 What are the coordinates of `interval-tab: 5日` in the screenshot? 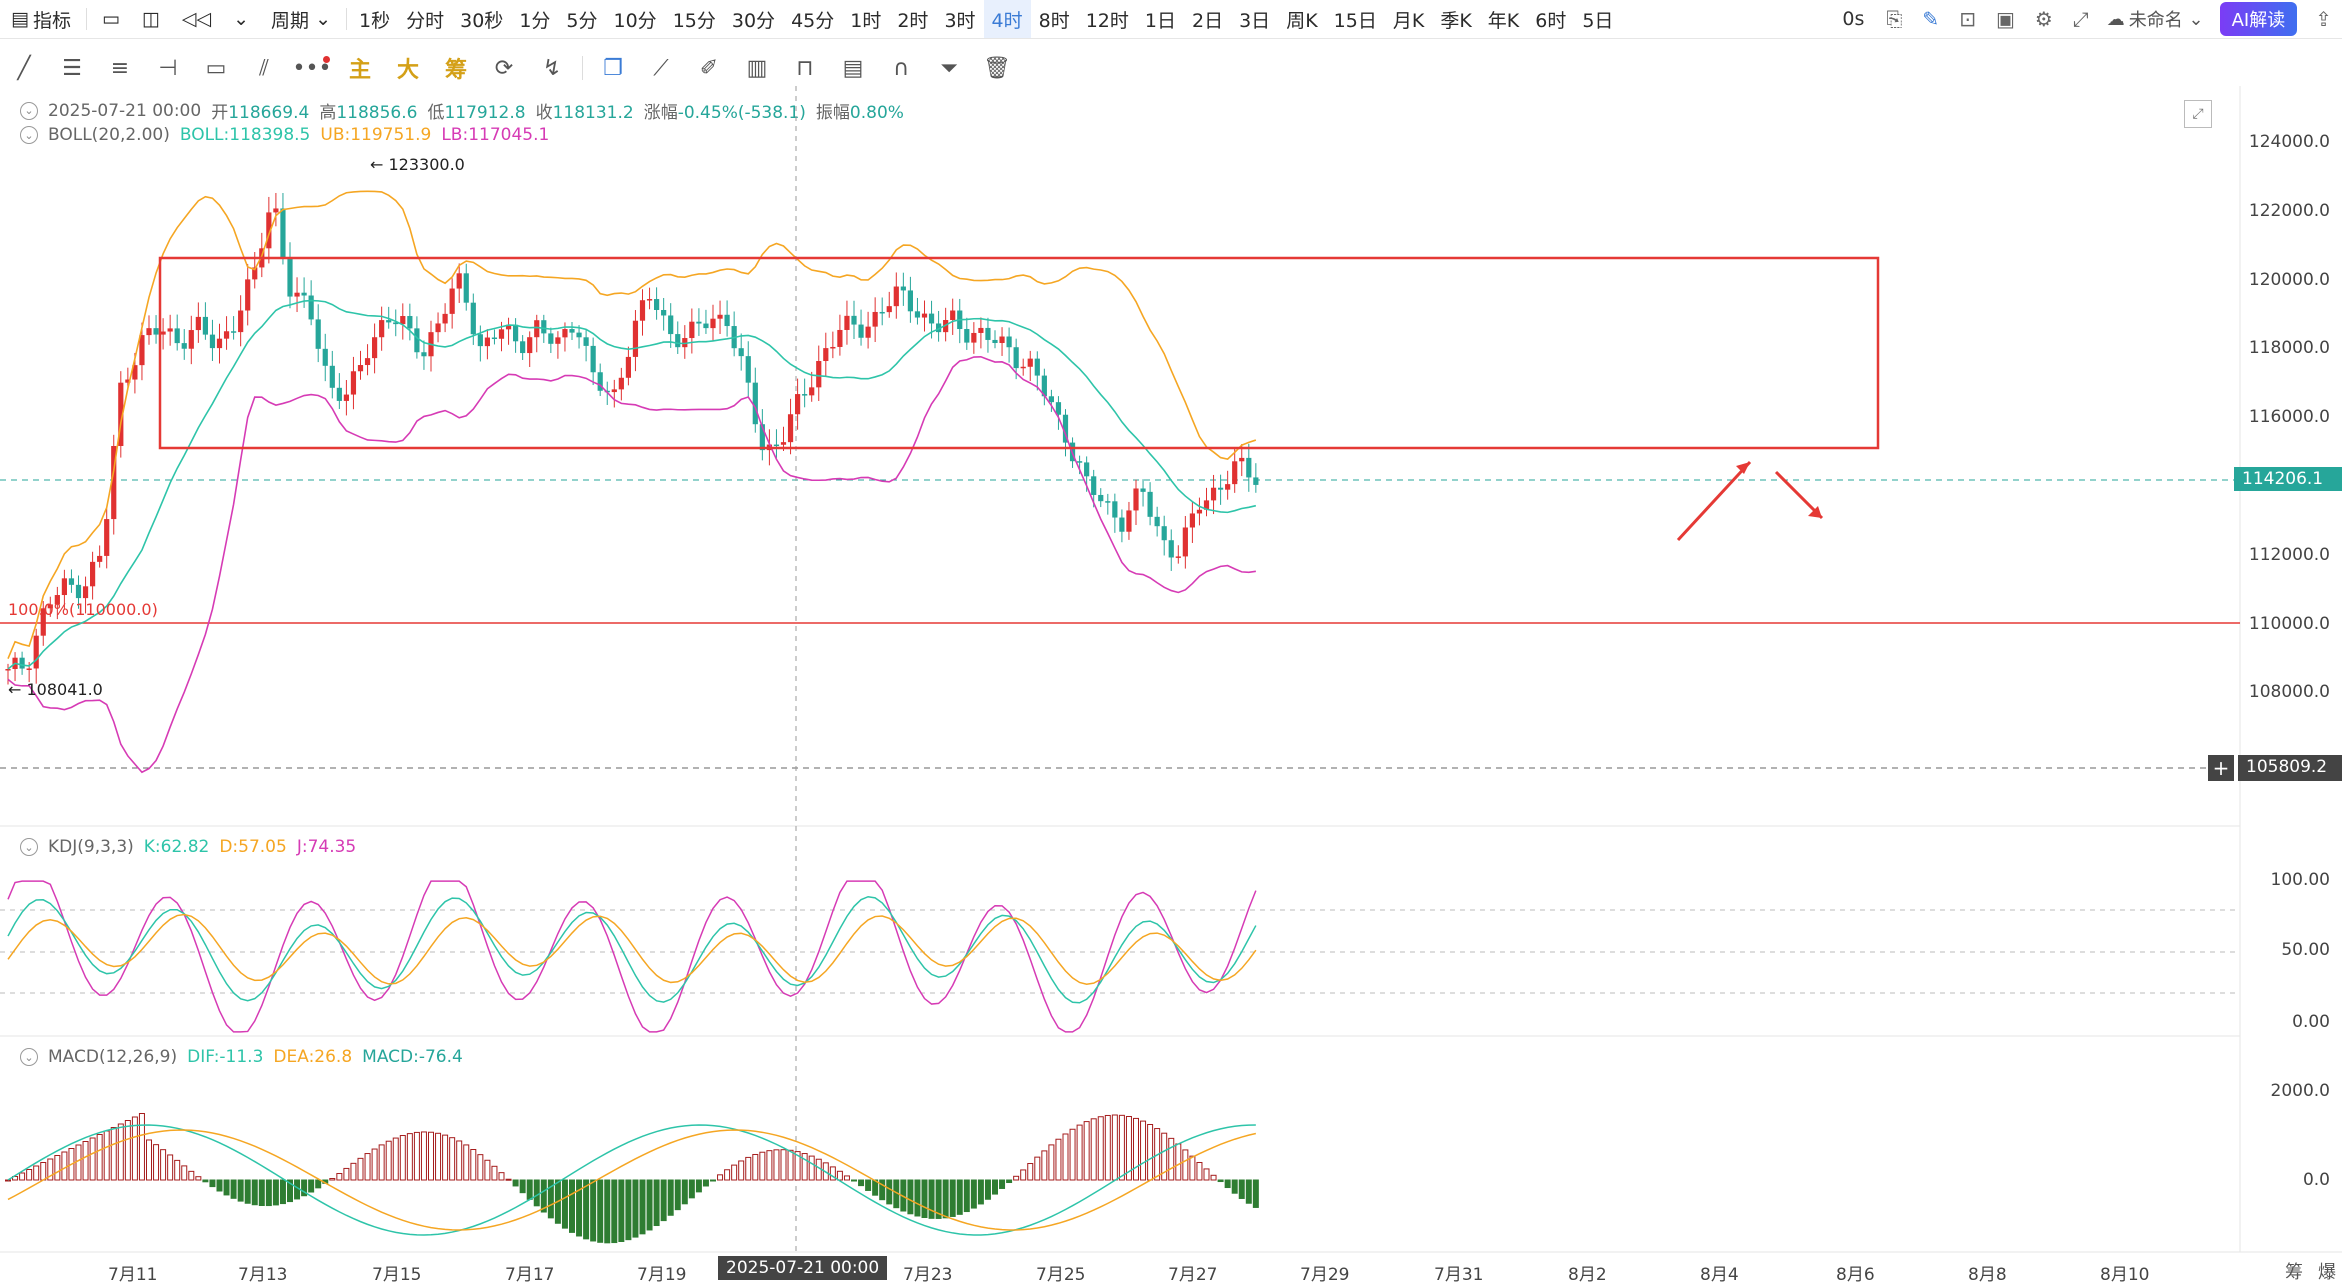 It's located at (1598, 20).